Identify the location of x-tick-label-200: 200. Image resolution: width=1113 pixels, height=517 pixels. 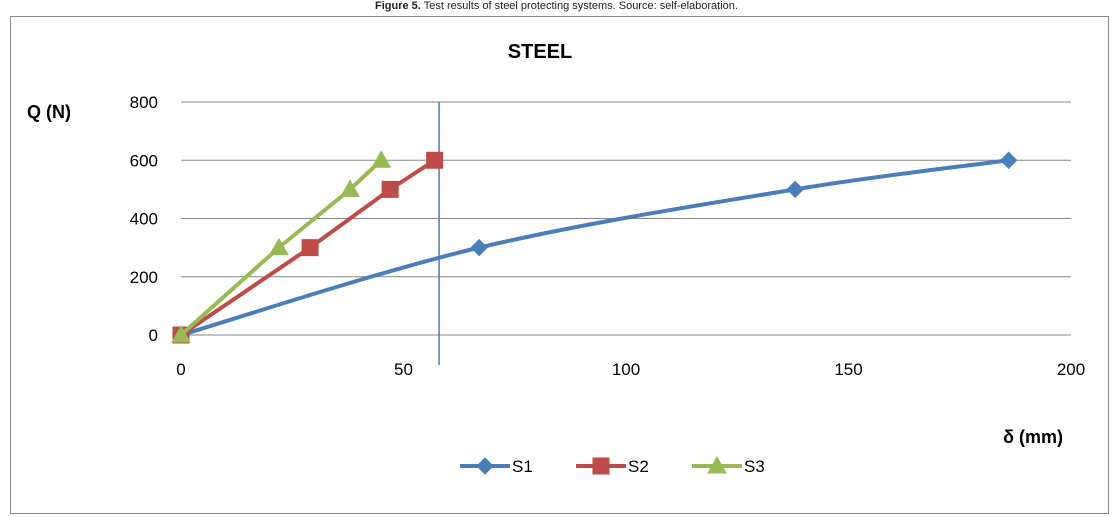
(1071, 369).